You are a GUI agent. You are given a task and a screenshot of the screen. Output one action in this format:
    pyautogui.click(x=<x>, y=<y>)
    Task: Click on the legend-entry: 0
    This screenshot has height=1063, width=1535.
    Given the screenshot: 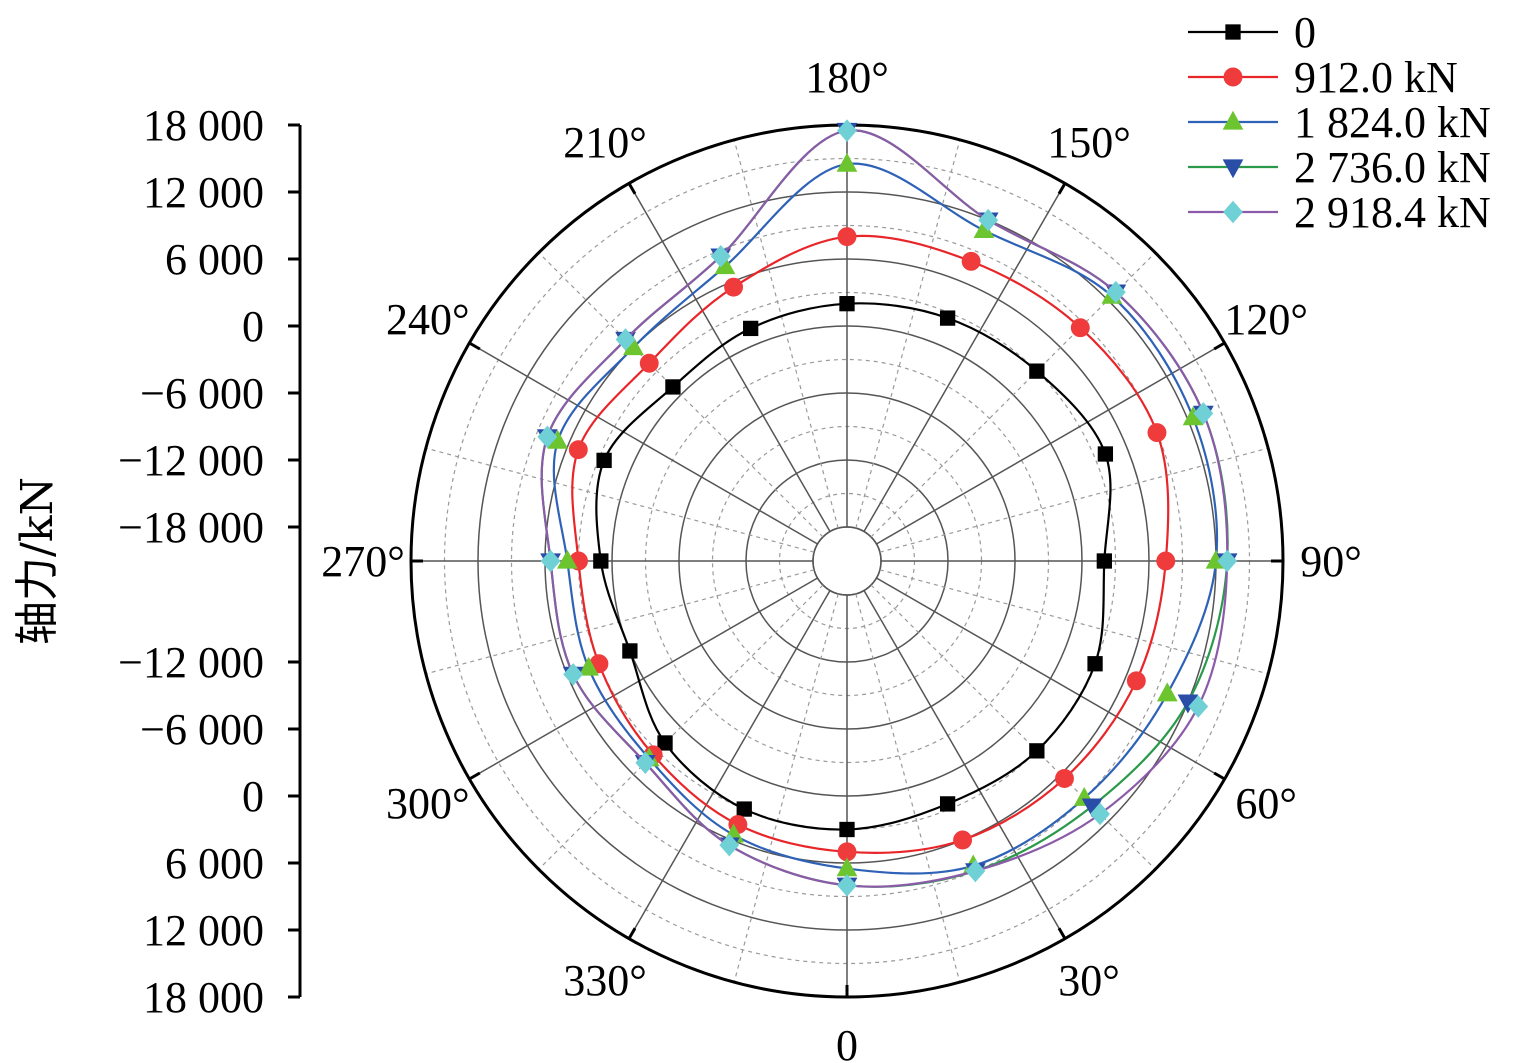 What is the action you would take?
    pyautogui.click(x=1252, y=32)
    